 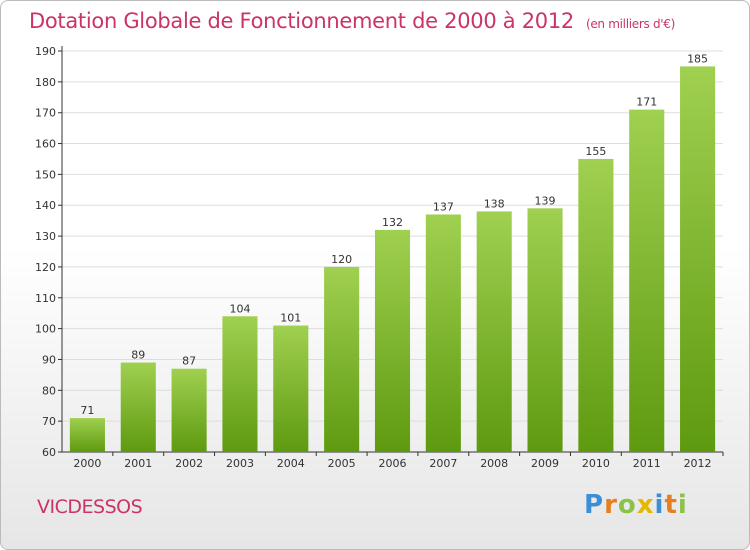 What do you see at coordinates (392, 222) in the screenshot?
I see `data-label: 132` at bounding box center [392, 222].